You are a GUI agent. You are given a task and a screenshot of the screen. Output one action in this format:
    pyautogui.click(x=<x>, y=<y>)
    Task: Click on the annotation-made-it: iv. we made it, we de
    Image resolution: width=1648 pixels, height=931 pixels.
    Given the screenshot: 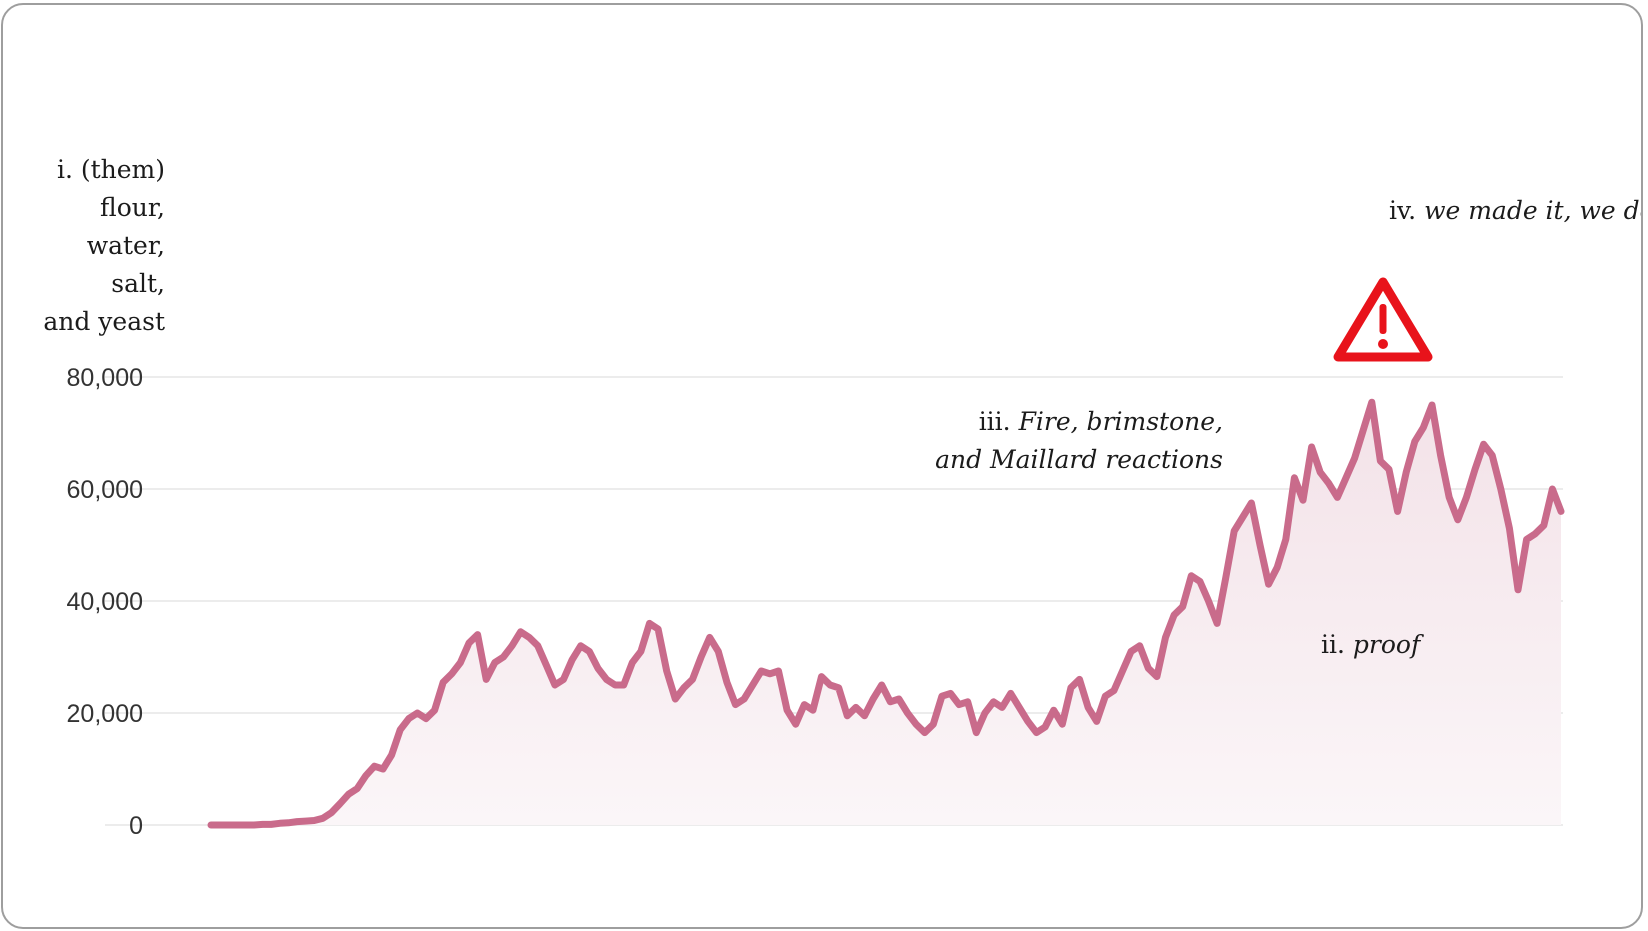 What is the action you would take?
    pyautogui.click(x=1516, y=211)
    